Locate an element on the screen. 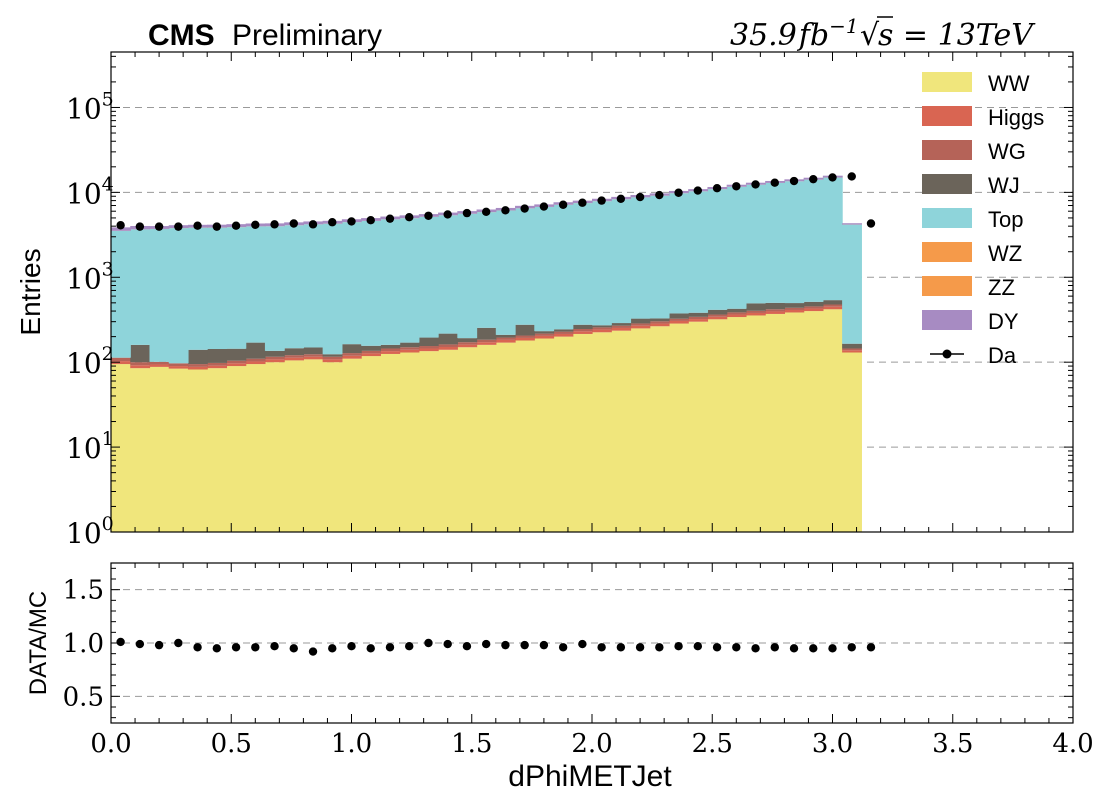  x-tick-label: 3.0 is located at coordinates (832, 744).